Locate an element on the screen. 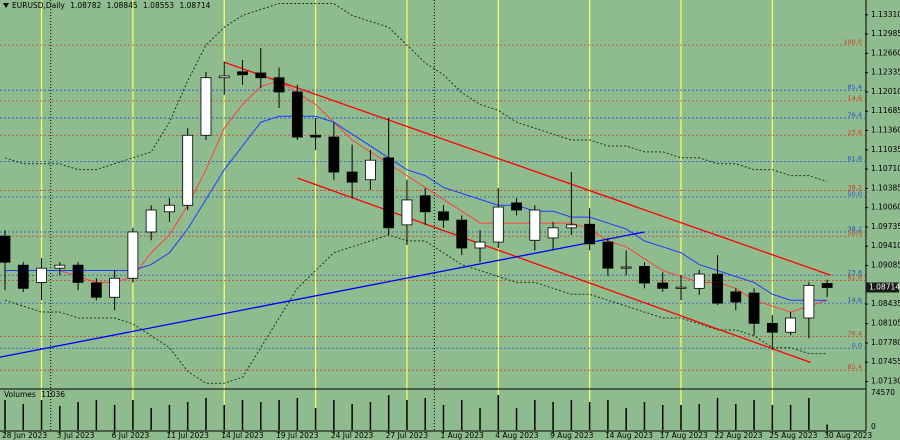 This screenshot has width=900, height=440. y-tick-label: 1.07455 is located at coordinates (885, 361).